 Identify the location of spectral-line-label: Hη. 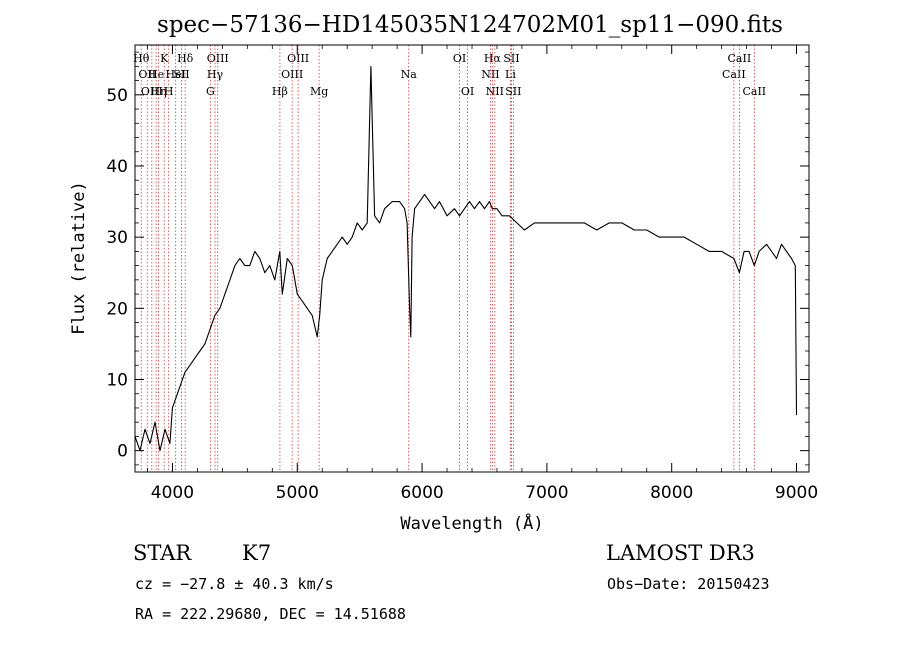
(158, 91).